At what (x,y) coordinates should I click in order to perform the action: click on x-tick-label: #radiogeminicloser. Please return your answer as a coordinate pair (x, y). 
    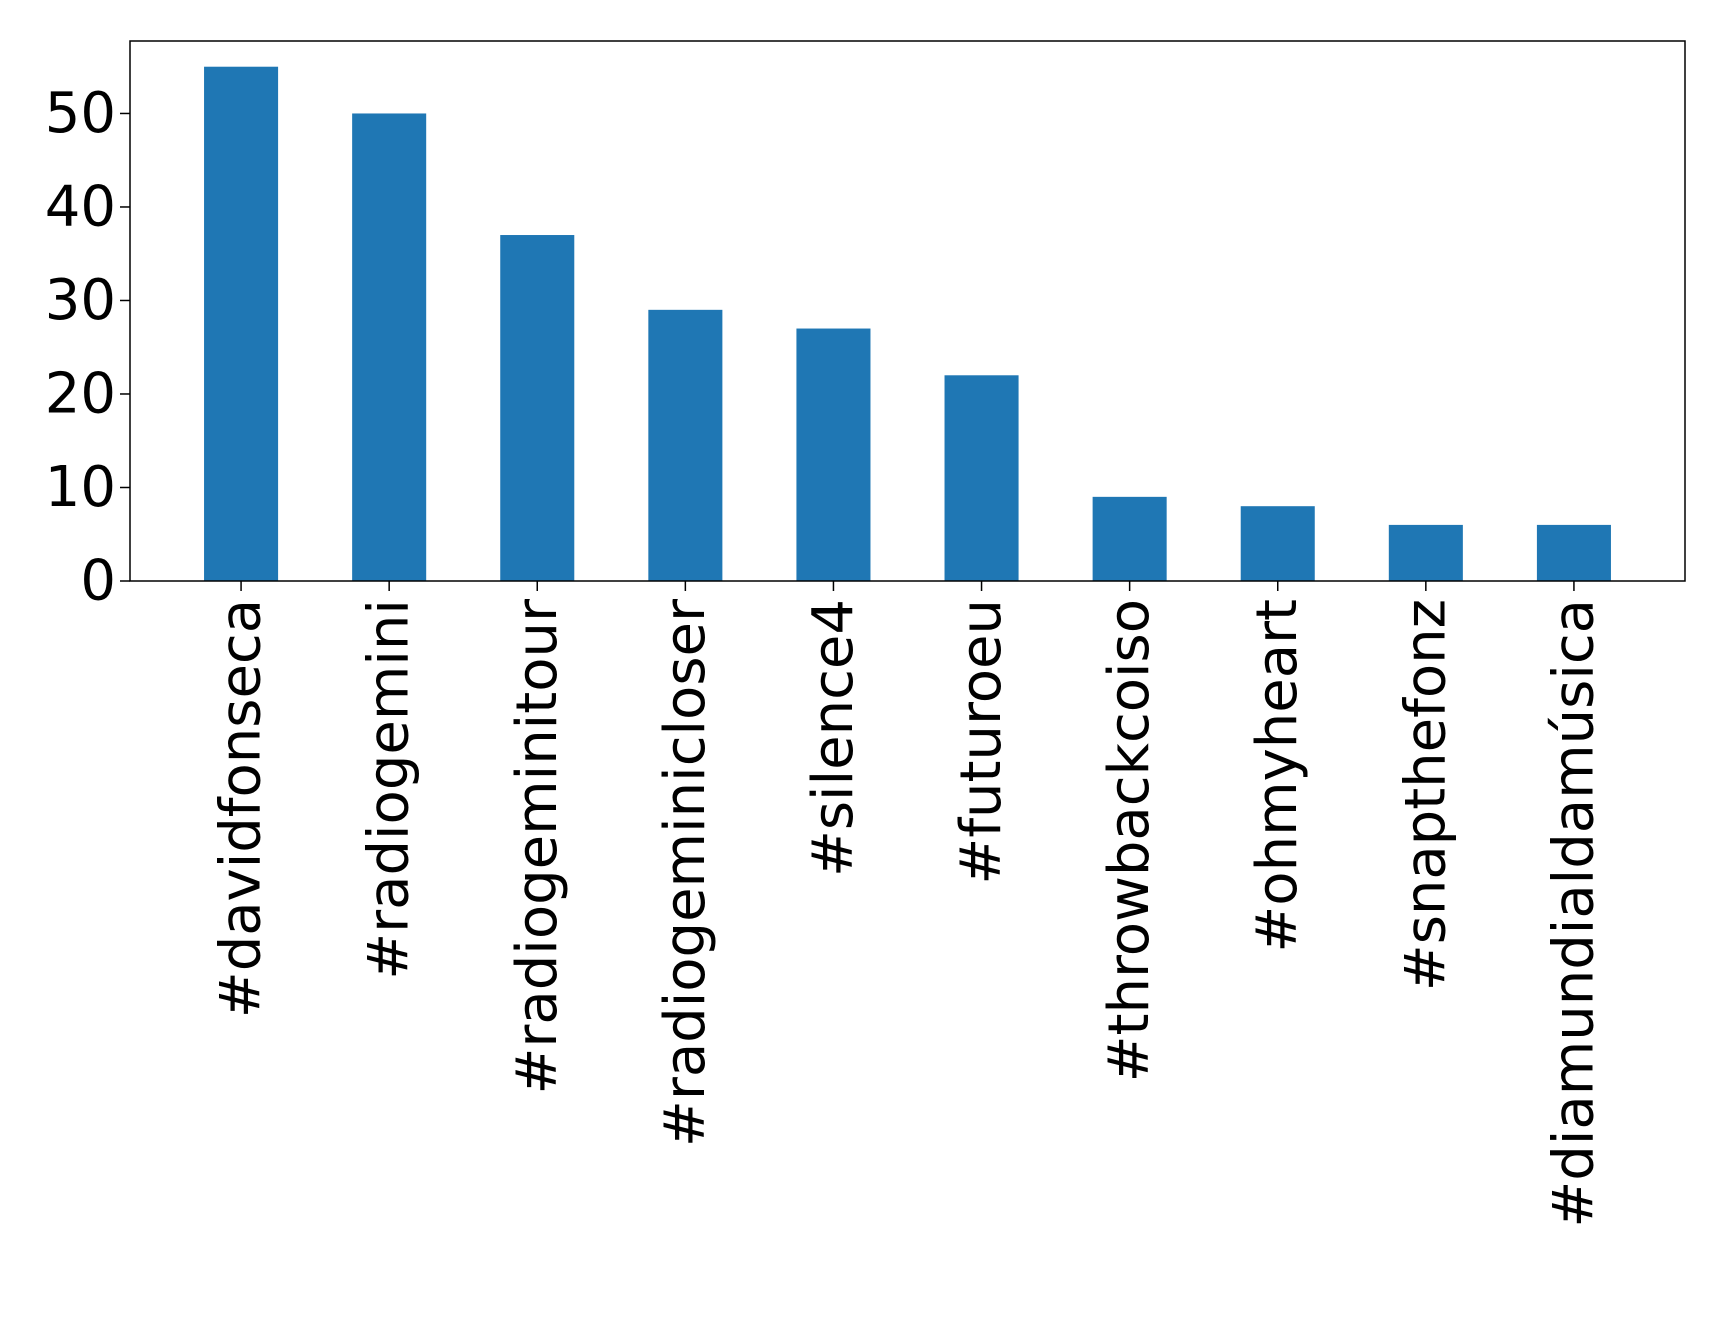
    Looking at the image, I should click on (685, 872).